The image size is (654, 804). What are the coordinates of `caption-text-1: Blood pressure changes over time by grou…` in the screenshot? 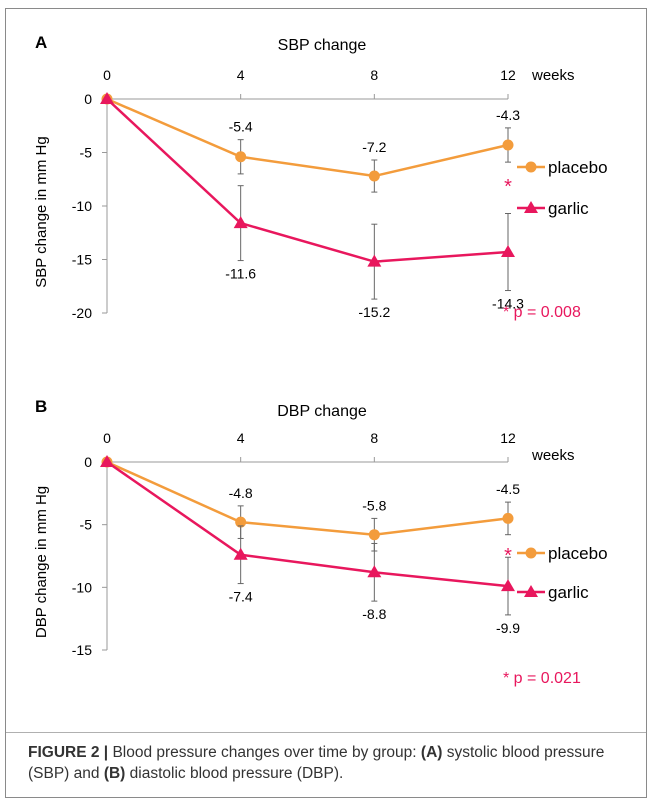 It's located at (264, 752).